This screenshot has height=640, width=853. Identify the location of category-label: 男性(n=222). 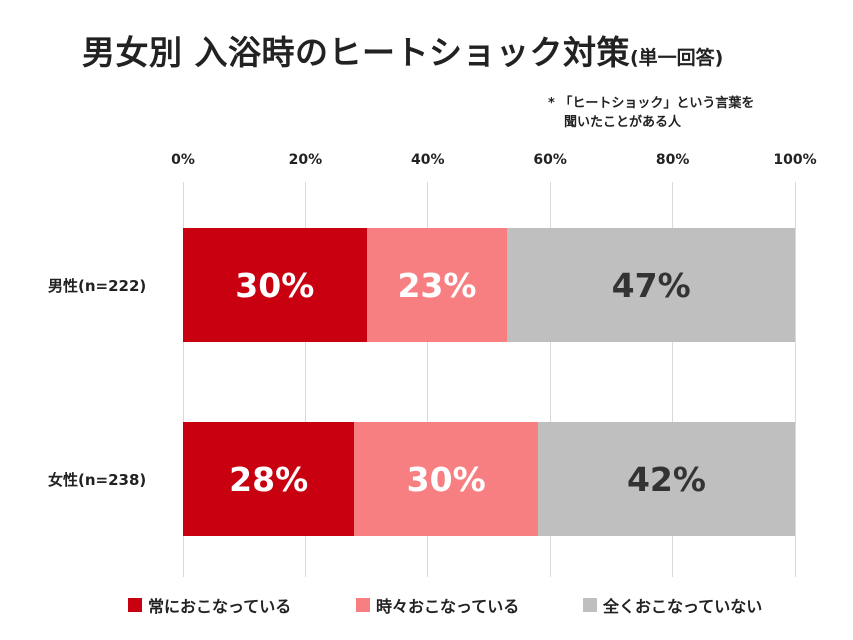
(97, 286).